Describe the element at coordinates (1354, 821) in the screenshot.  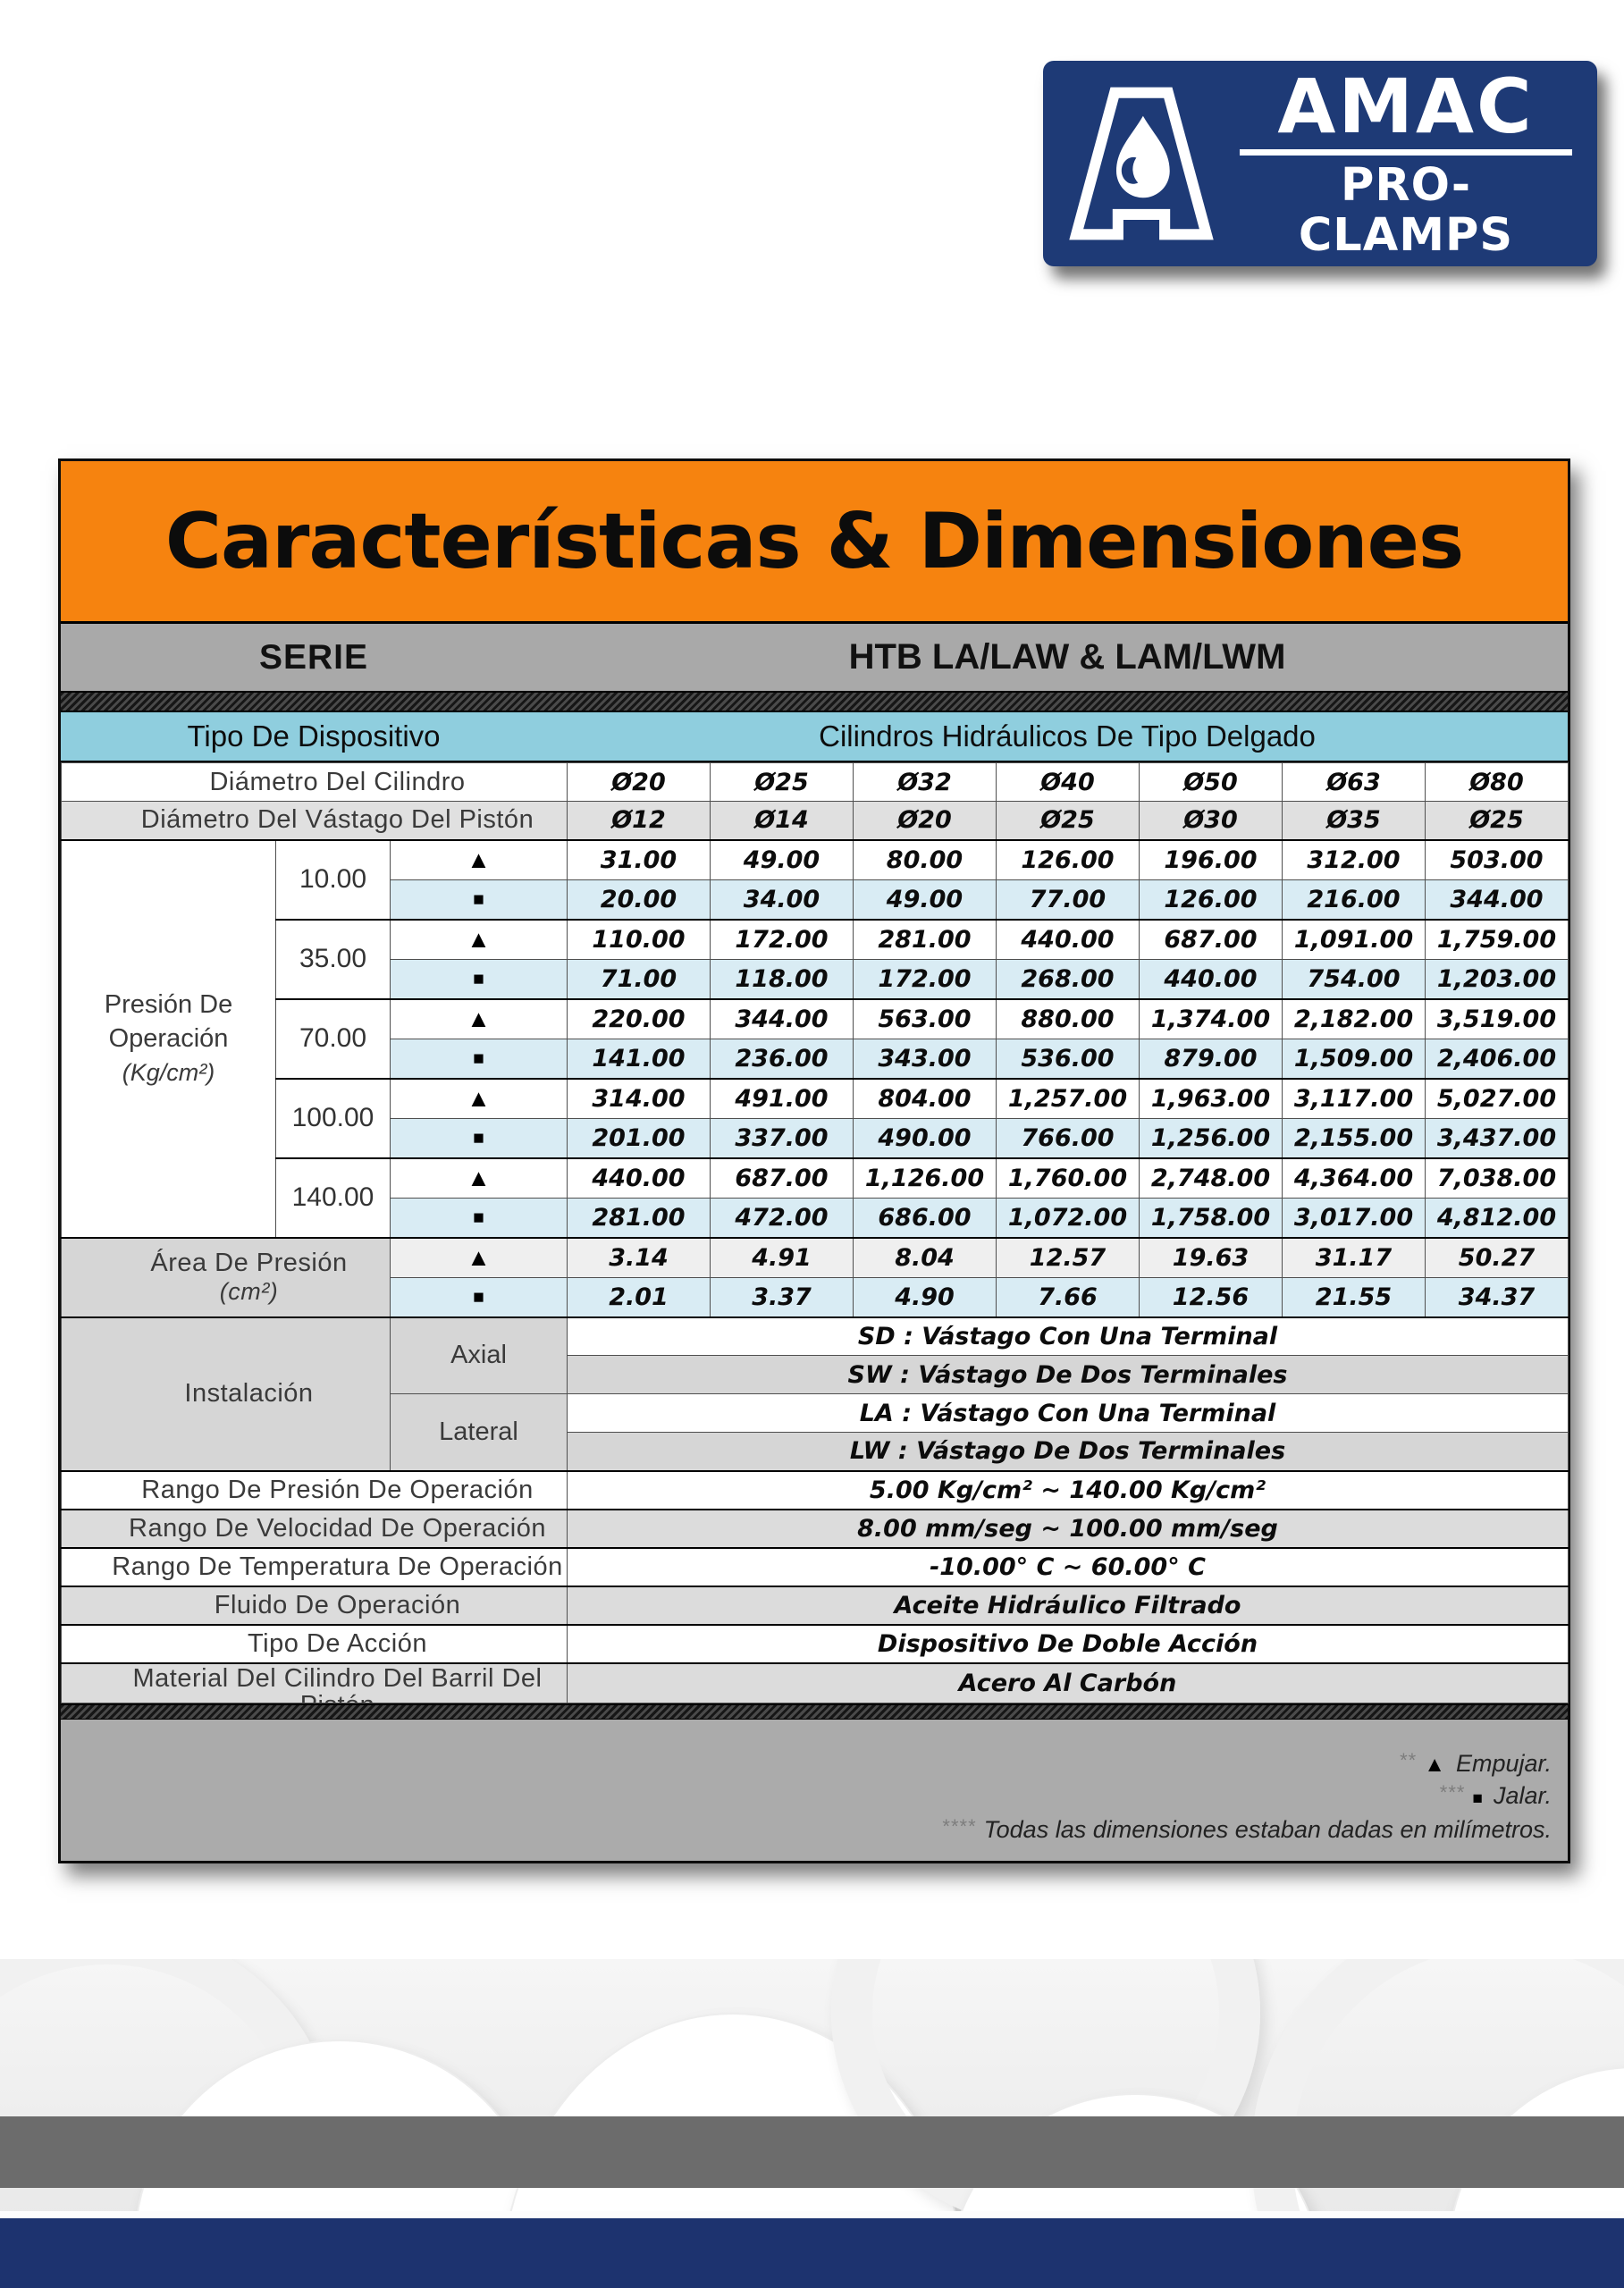
I see `value-cell: Ø35` at that location.